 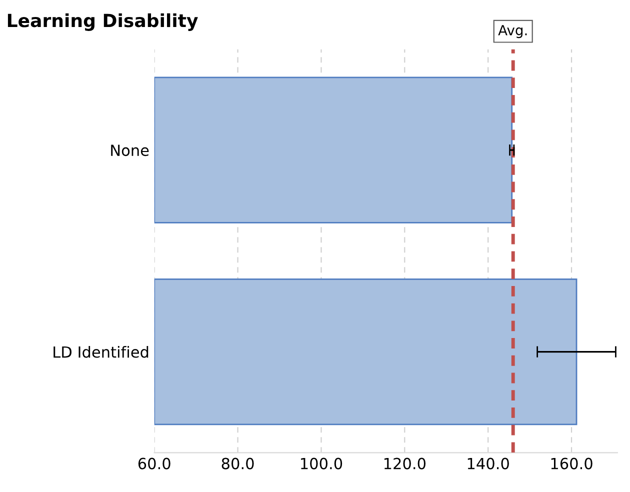 What do you see at coordinates (571, 464) in the screenshot?
I see `x-tick-label: 160.0` at bounding box center [571, 464].